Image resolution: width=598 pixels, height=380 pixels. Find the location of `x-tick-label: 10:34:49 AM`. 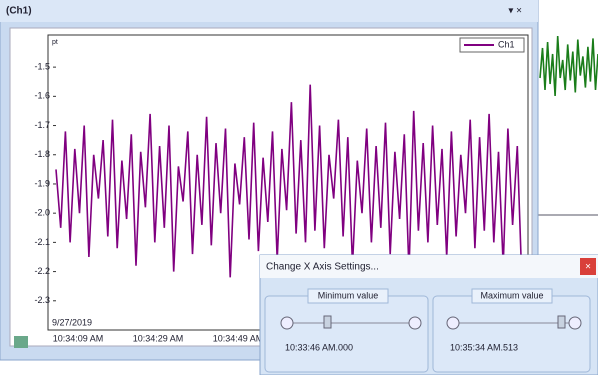

x-tick-label: 10:34:49 AM is located at coordinates (238, 338).